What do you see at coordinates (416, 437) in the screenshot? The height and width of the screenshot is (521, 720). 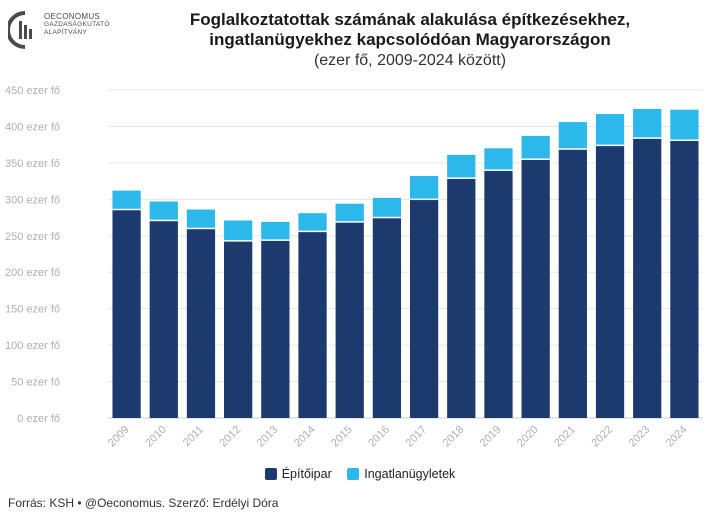 I see `x-tick-label-2017: 2017` at bounding box center [416, 437].